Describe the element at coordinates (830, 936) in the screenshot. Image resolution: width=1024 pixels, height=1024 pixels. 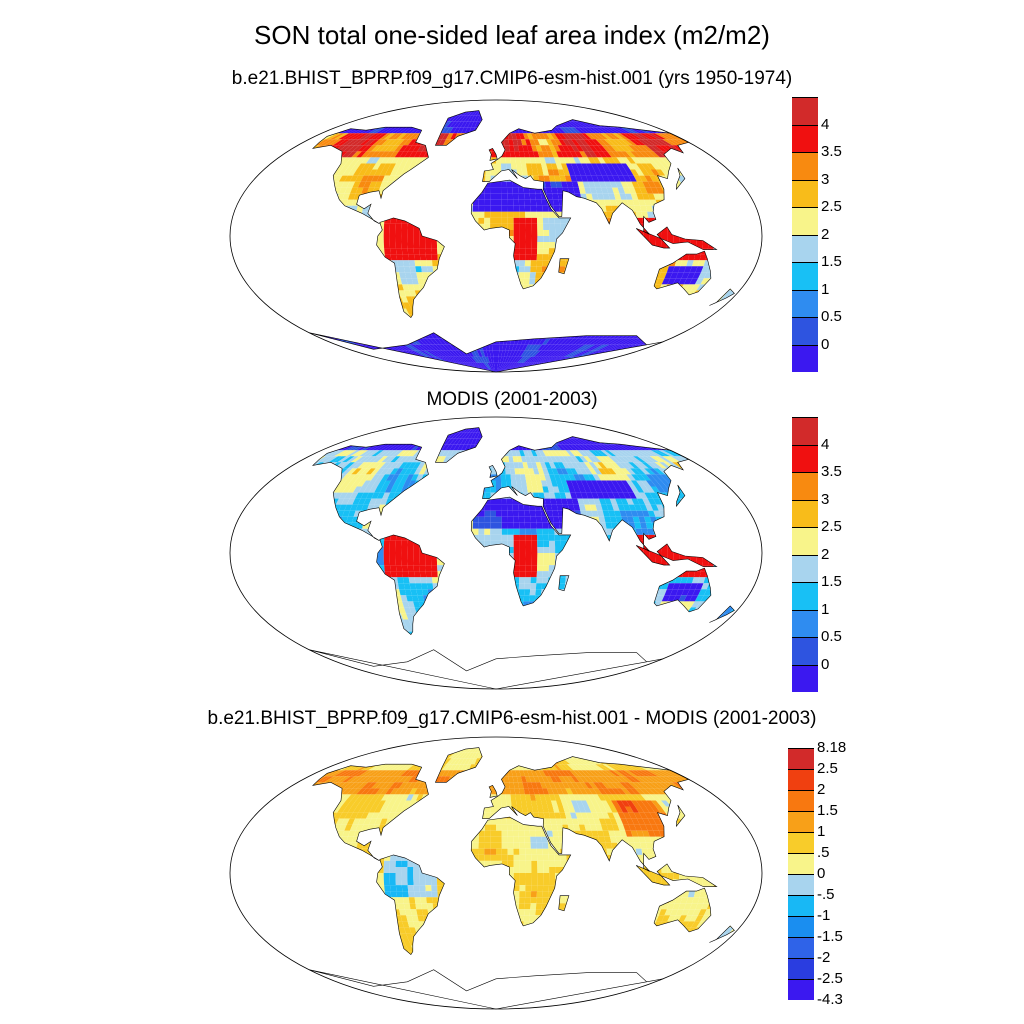
I see `colorbar-tick-label: -1.5` at that location.